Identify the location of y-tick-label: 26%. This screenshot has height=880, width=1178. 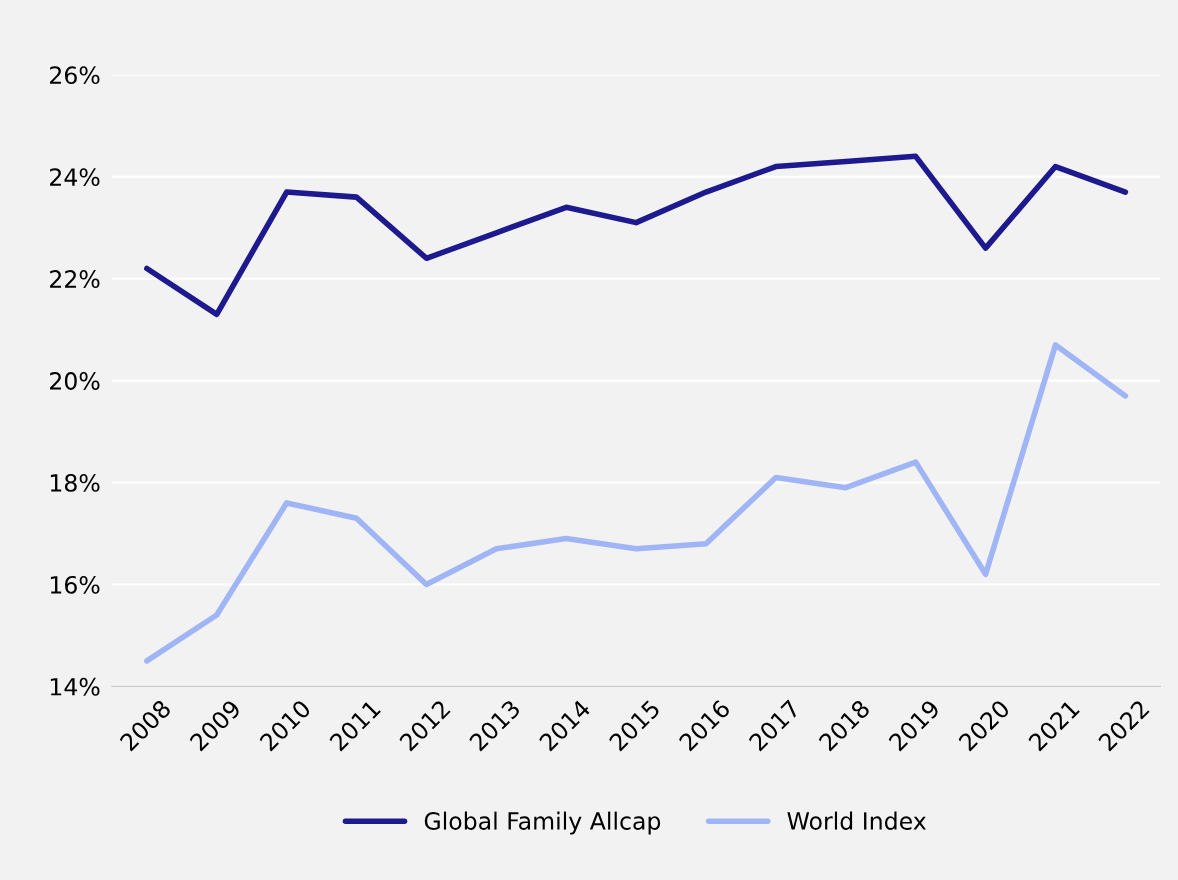
(75, 75).